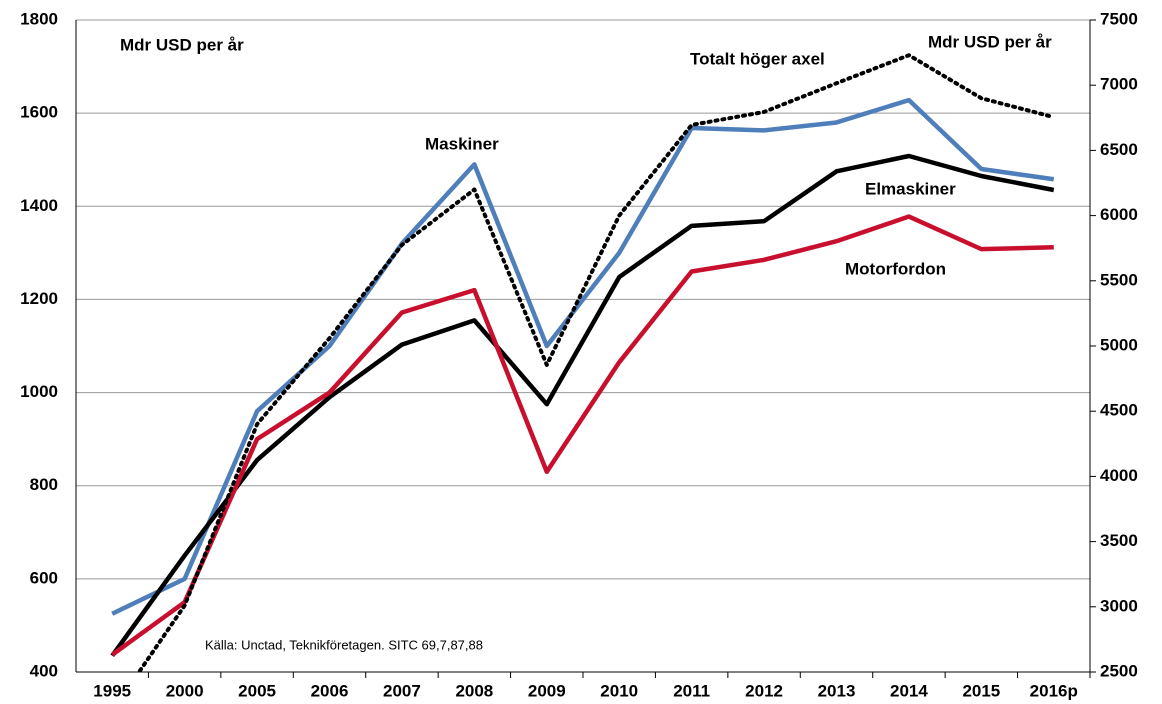 This screenshot has height=704, width=1162. What do you see at coordinates (182, 44) in the screenshot?
I see `y-axis-label: Mdr USD per år` at bounding box center [182, 44].